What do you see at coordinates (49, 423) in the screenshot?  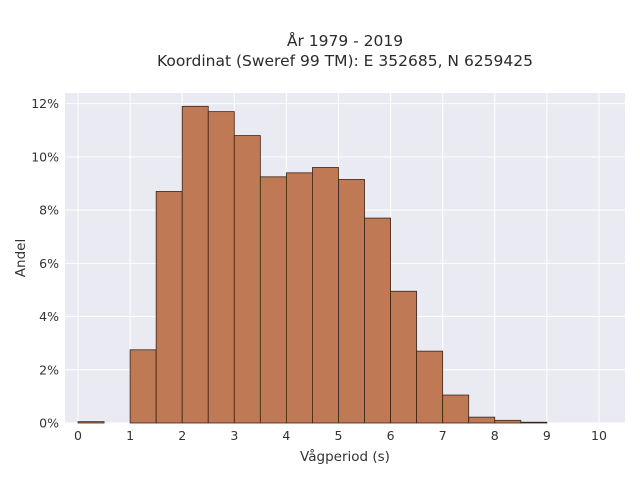 I see `y-tick-label: 0%` at bounding box center [49, 423].